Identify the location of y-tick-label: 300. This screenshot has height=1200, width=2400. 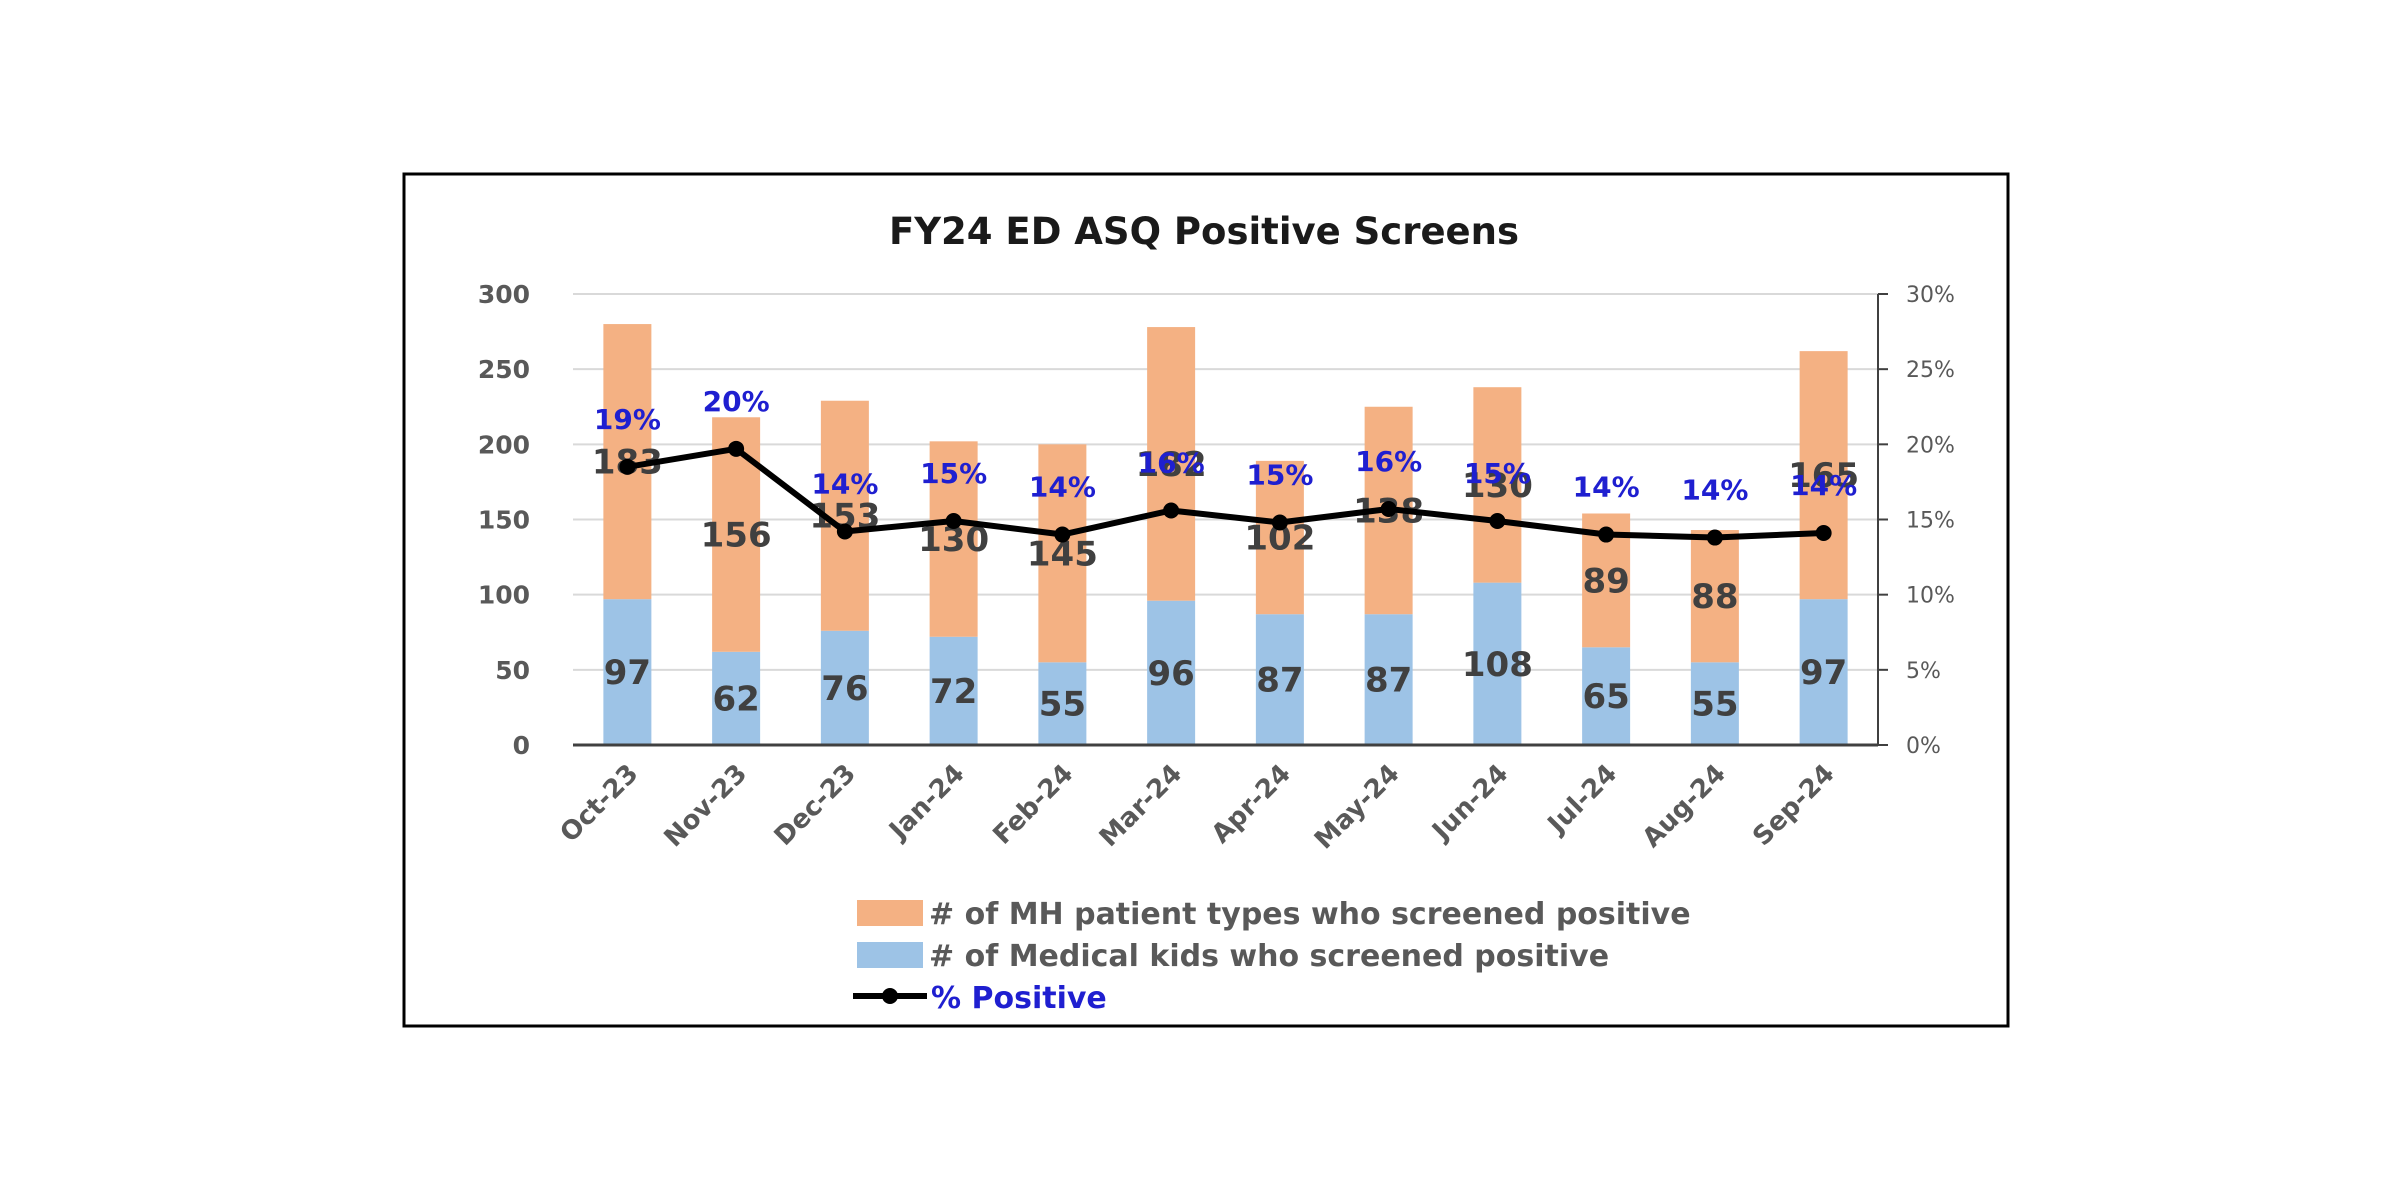
(504, 294).